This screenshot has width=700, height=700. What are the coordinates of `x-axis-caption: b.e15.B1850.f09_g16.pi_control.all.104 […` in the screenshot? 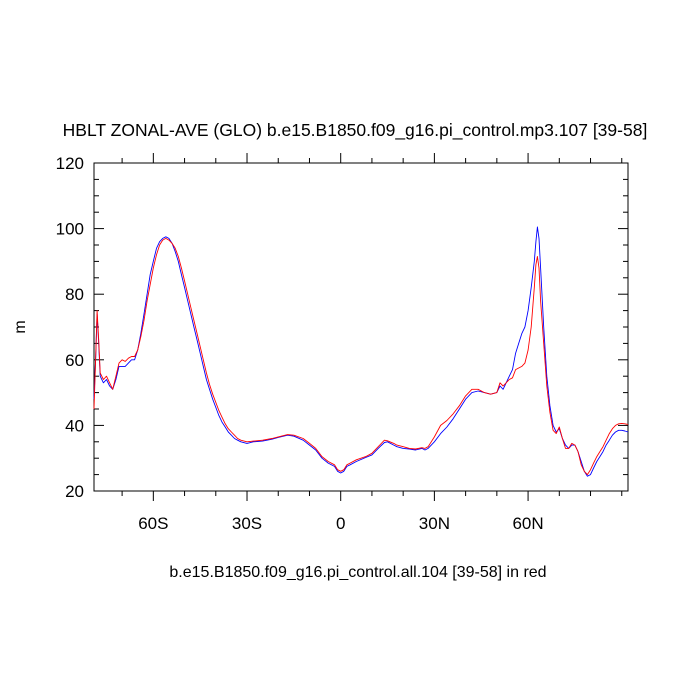 It's located at (357, 572).